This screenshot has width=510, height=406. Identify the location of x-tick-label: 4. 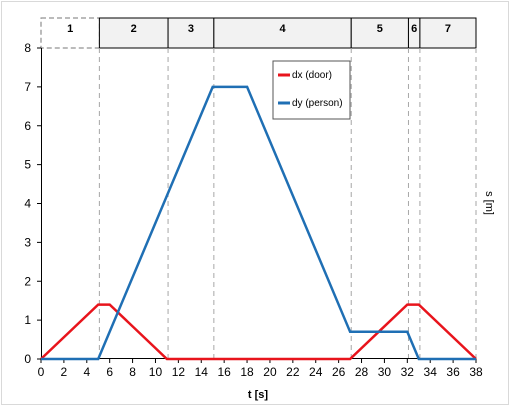
(86, 372).